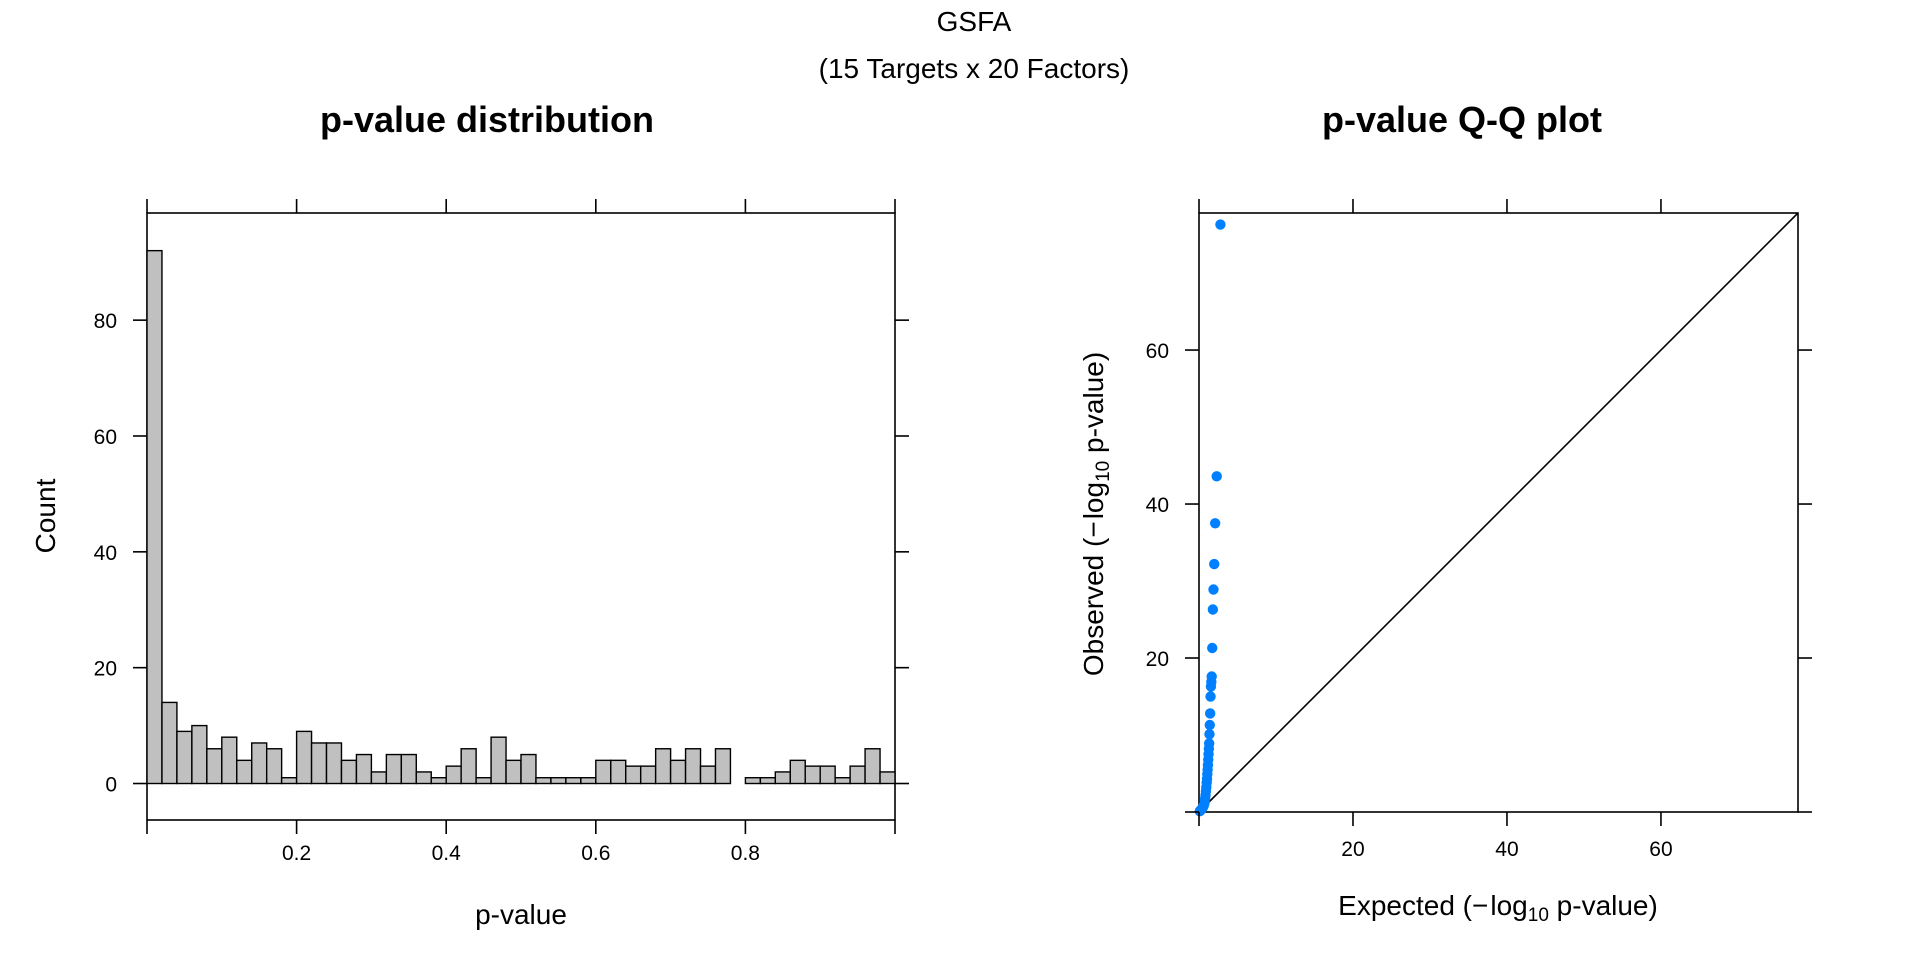 The image size is (1920, 960). What do you see at coordinates (105, 321) in the screenshot?
I see `histogram-y-tick-label: 80` at bounding box center [105, 321].